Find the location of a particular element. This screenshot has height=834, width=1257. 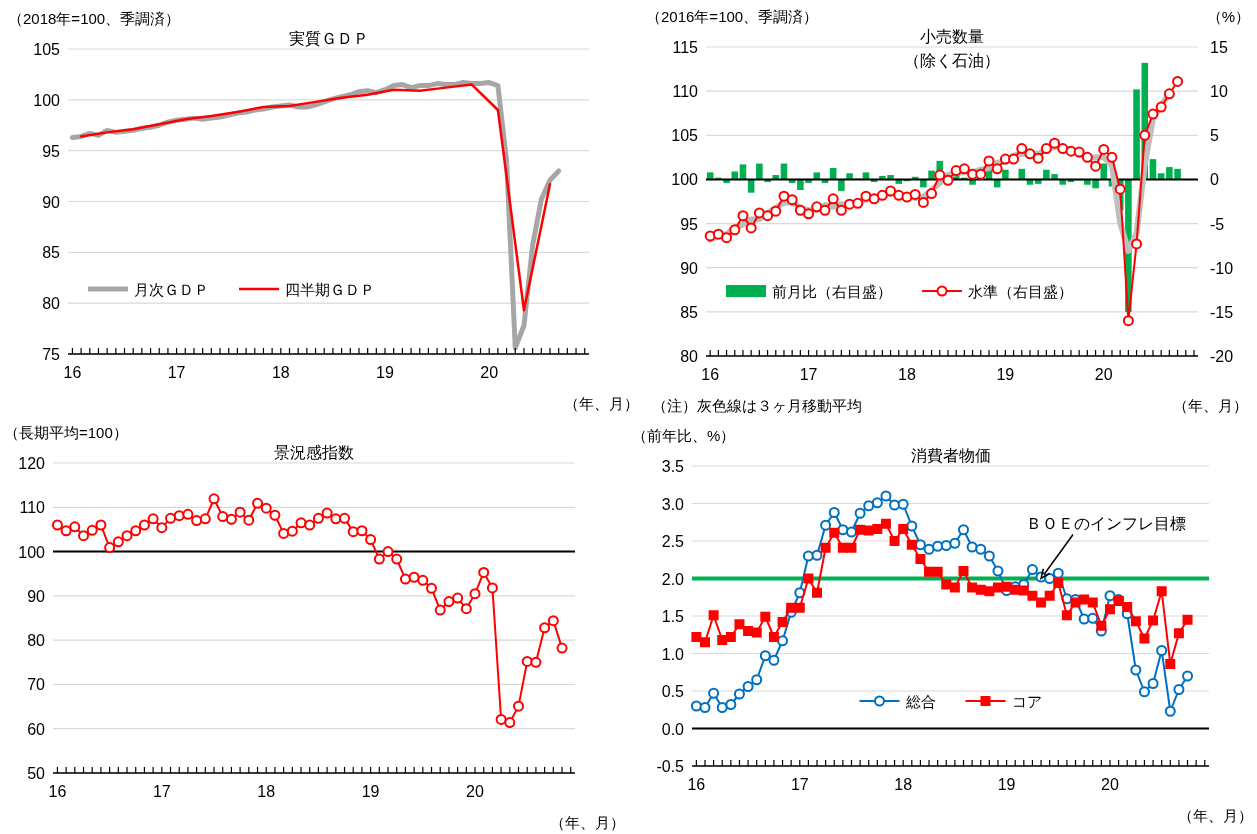

y-tick-label: 50 is located at coordinates (36, 773).